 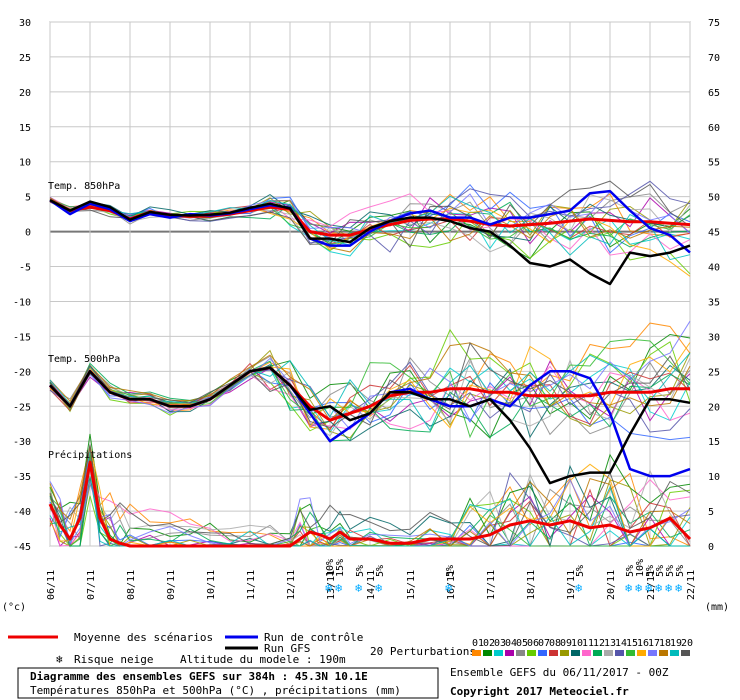 What do you see at coordinates (313, 637) in the screenshot?
I see `legend-control-label: Run de contrôle` at bounding box center [313, 637].